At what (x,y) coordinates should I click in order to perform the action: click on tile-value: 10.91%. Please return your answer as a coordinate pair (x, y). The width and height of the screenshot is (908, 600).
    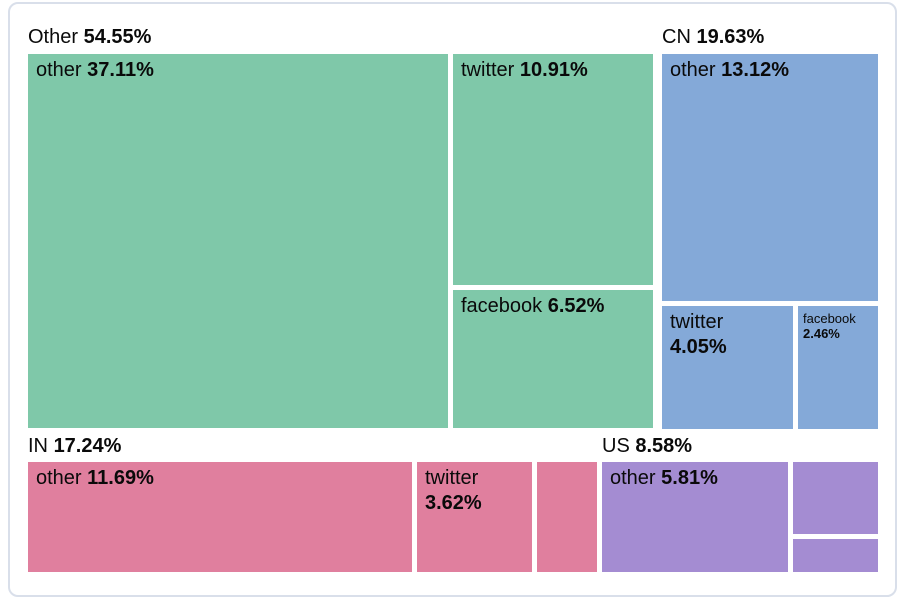
    Looking at the image, I should click on (553, 70).